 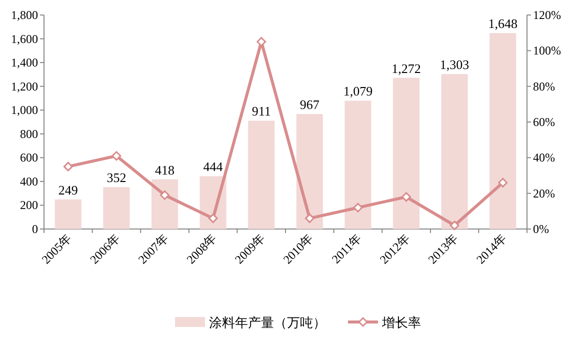 What do you see at coordinates (29, 181) in the screenshot?
I see `y-tick-label: 400` at bounding box center [29, 181].